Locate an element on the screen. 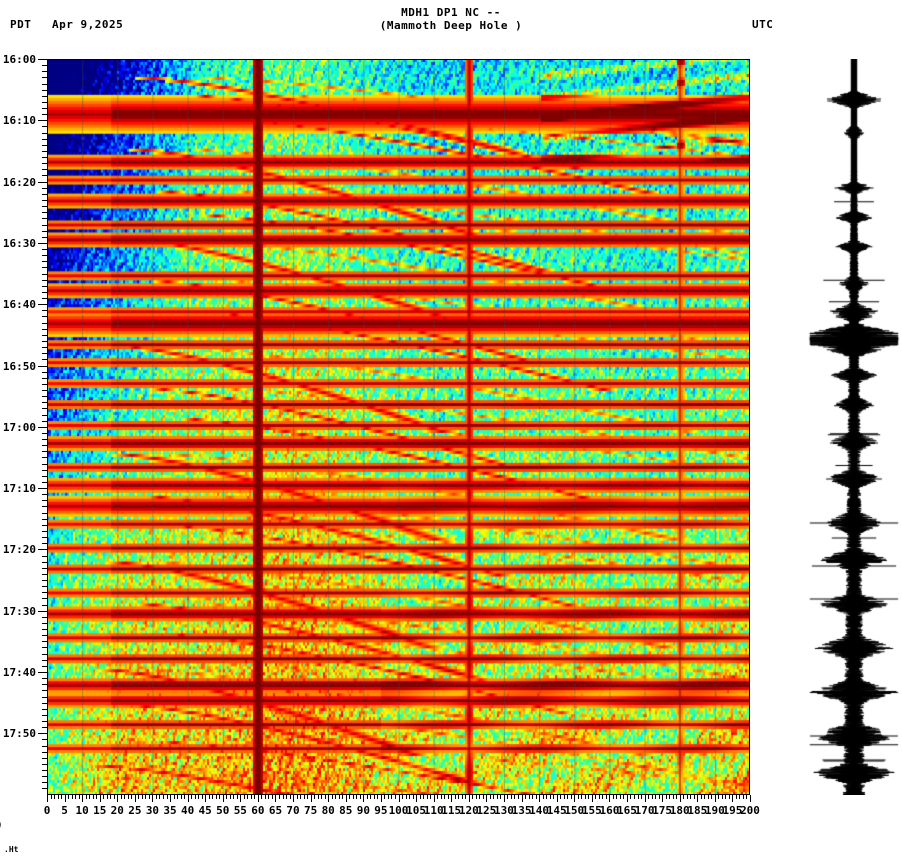 Image resolution: width=902 pixels, height=864 pixels. seismogram-panel is located at coordinates (854, 427).